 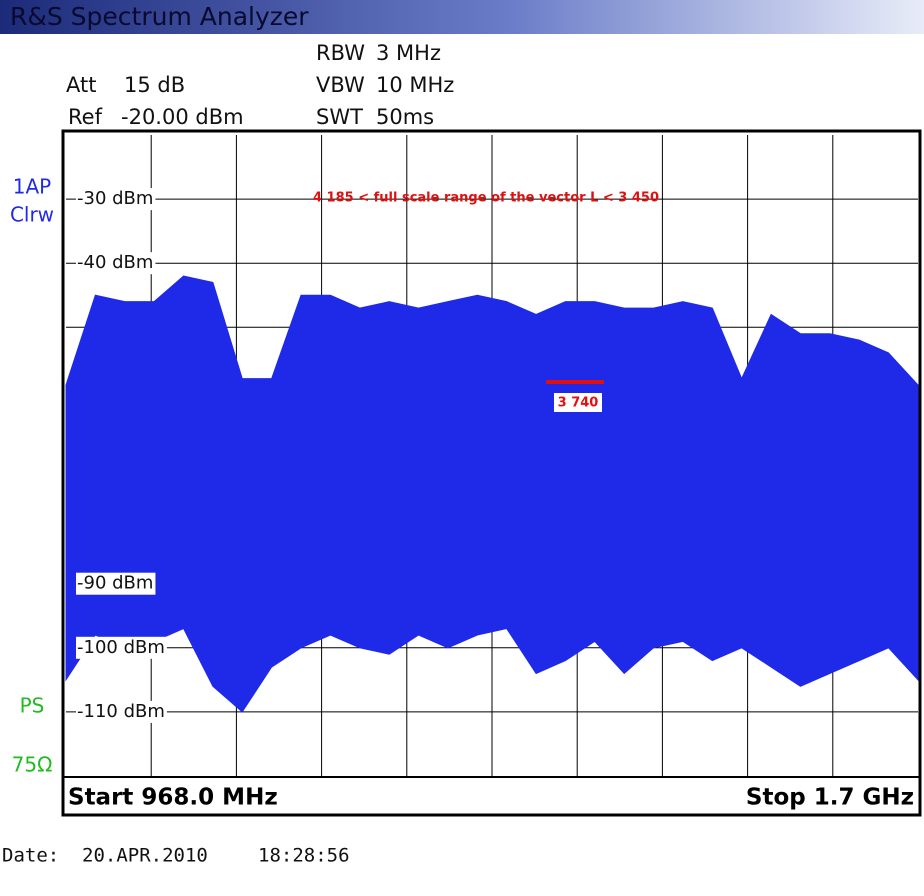 I want to click on time: 18:28:56, so click(x=304, y=856).